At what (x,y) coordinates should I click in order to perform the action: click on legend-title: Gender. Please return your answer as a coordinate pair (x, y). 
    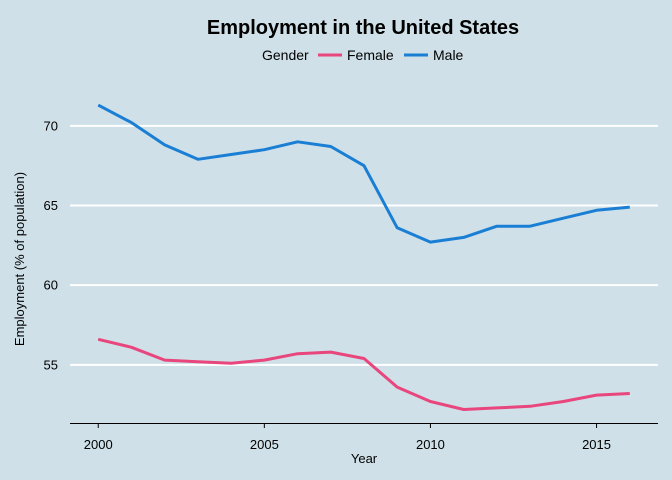
    Looking at the image, I should click on (285, 55).